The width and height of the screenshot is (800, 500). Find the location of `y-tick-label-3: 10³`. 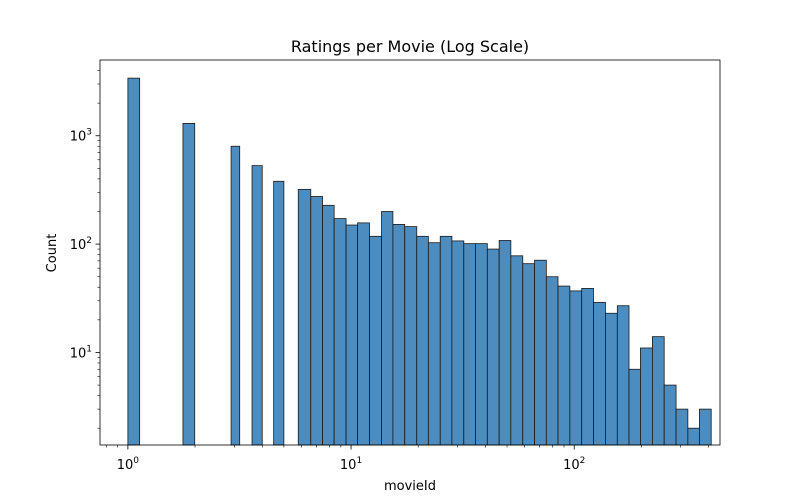

y-tick-label-3: 10³ is located at coordinates (81, 136).